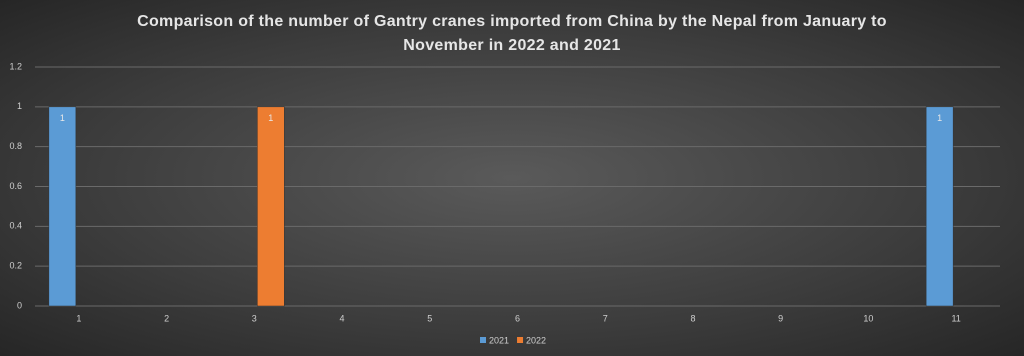 The width and height of the screenshot is (1024, 356). I want to click on legend-label: 2022, so click(536, 340).